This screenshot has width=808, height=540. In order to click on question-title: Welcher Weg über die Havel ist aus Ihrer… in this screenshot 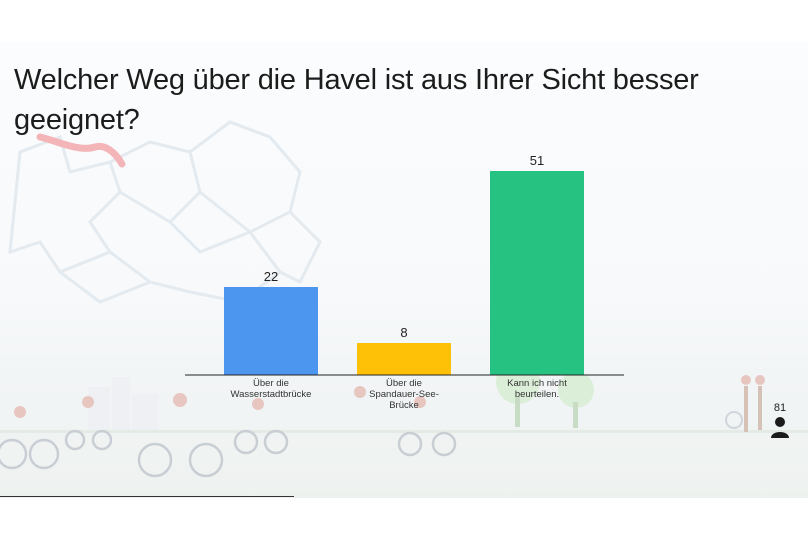, I will do `click(356, 100)`.